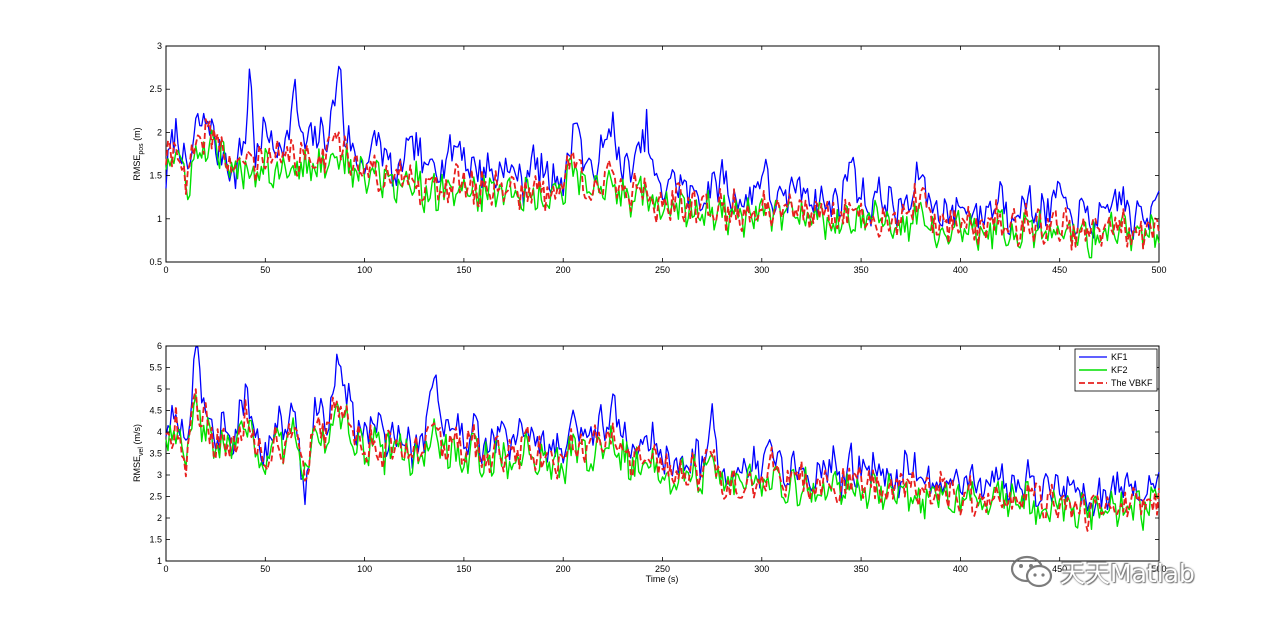 The image size is (1280, 630). I want to click on y-axis-label: RMSEpos (m), so click(138, 153).